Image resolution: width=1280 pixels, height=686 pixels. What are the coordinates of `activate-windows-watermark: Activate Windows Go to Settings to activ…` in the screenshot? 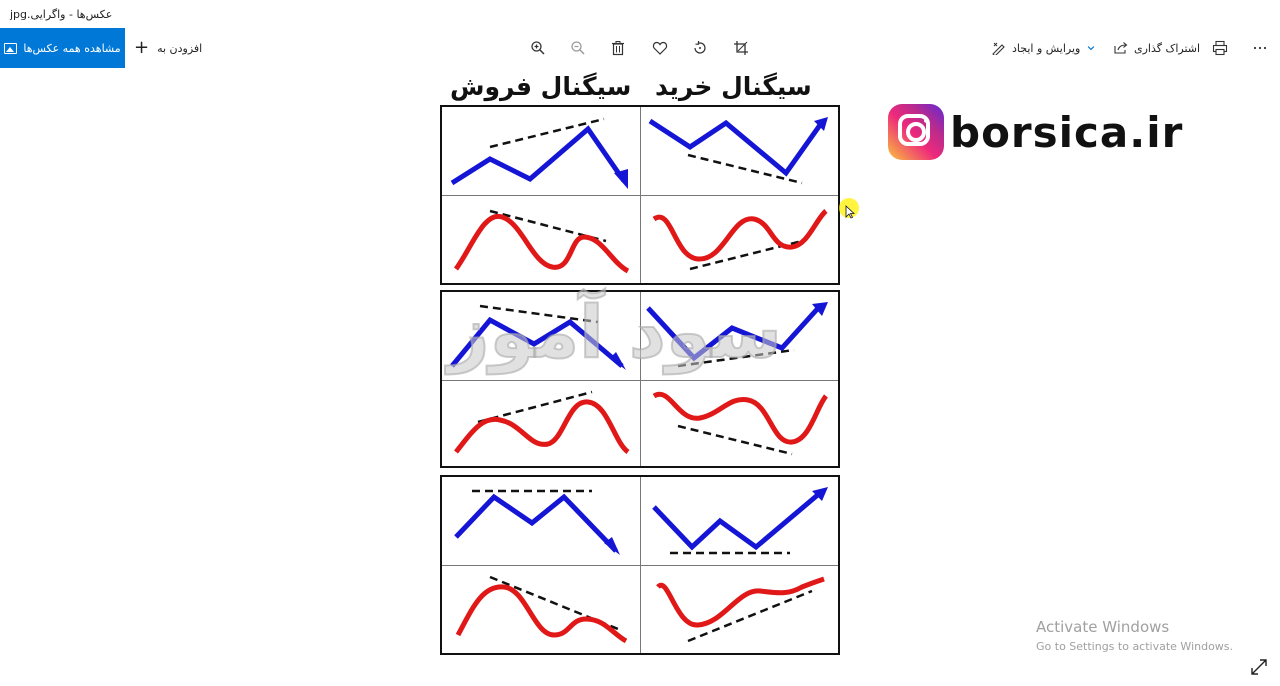 It's located at (1134, 635).